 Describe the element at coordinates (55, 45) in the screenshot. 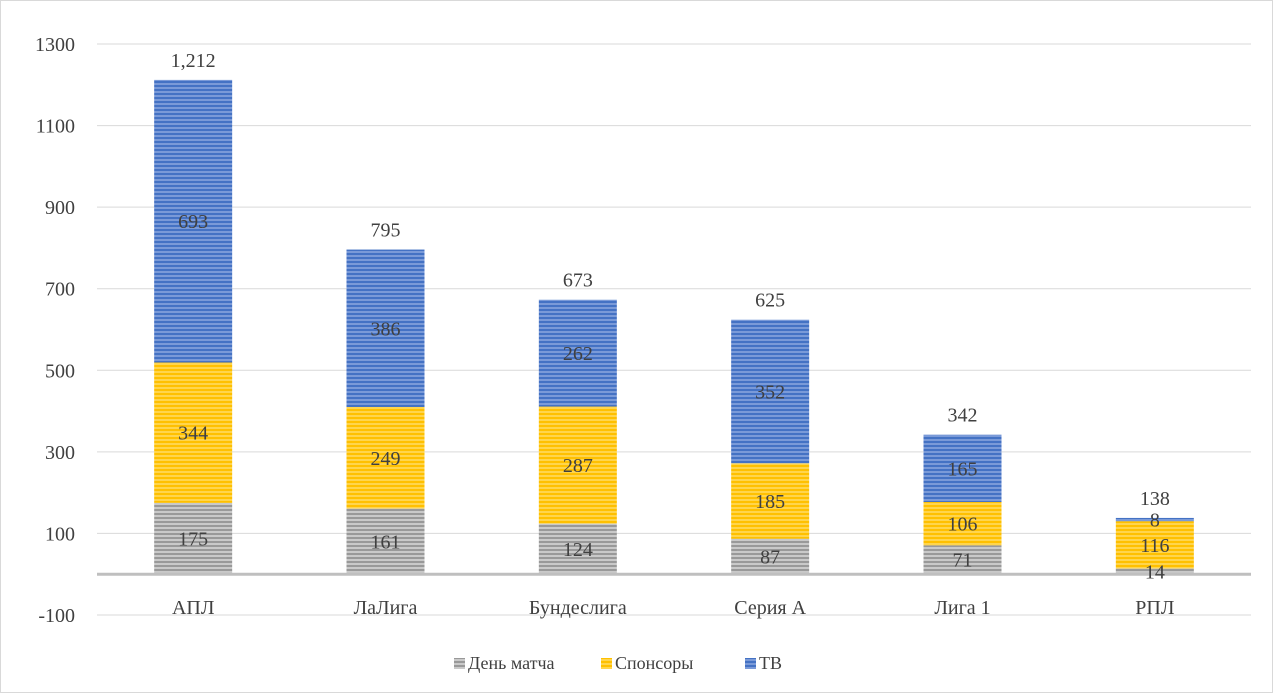

I see `y-tick-label: 1300` at that location.